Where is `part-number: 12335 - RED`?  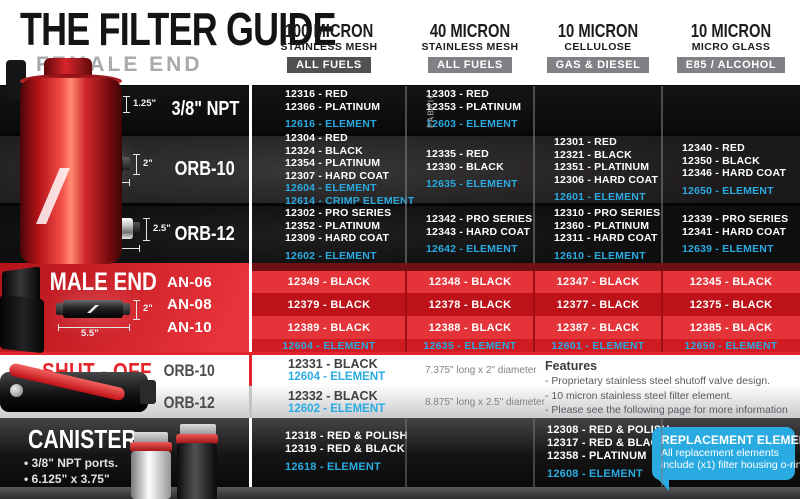
part-number: 12335 - RED is located at coordinates (457, 154).